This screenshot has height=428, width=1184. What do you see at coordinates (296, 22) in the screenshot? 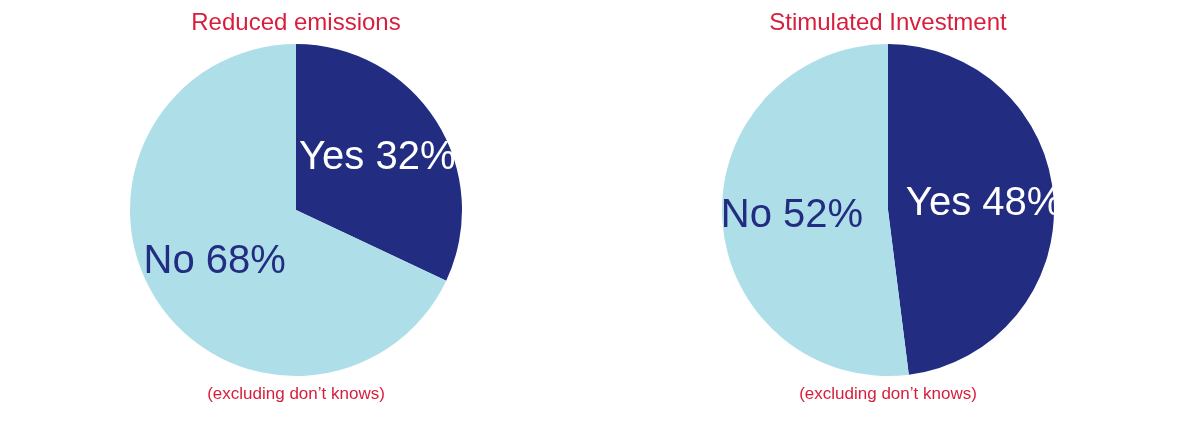
I see `chart-title: Reduced emissions` at bounding box center [296, 22].